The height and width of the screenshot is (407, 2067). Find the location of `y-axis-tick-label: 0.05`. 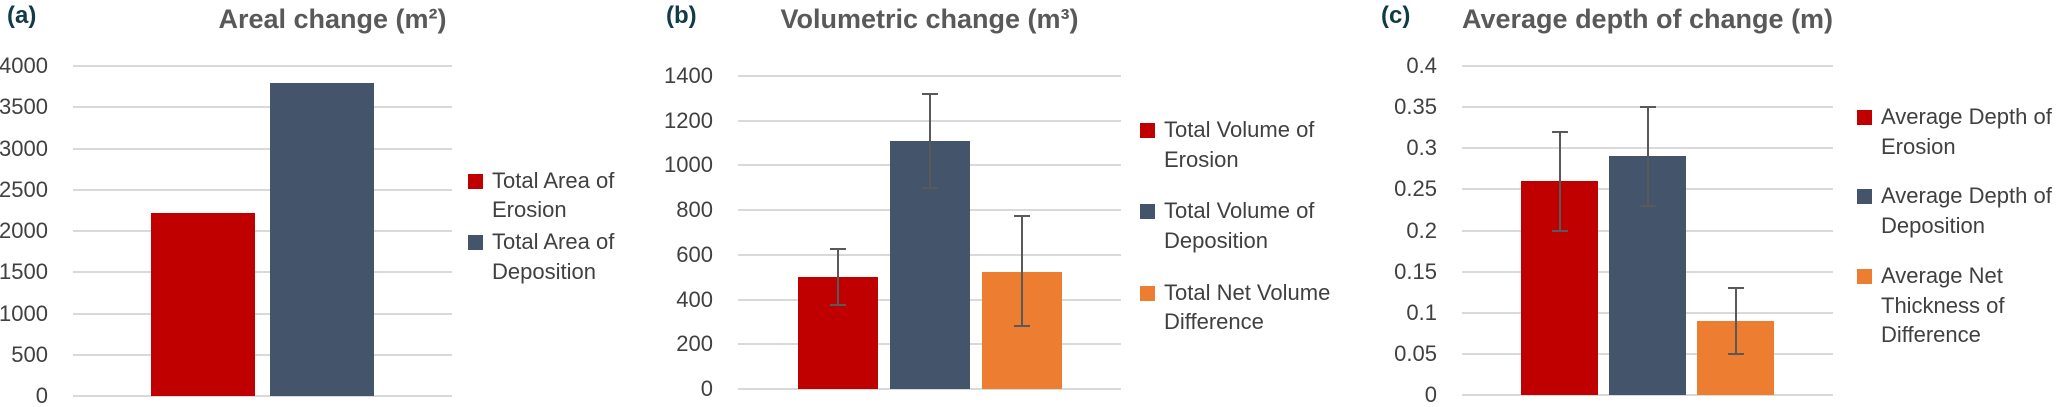

y-axis-tick-label: 0.05 is located at coordinates (1415, 353).